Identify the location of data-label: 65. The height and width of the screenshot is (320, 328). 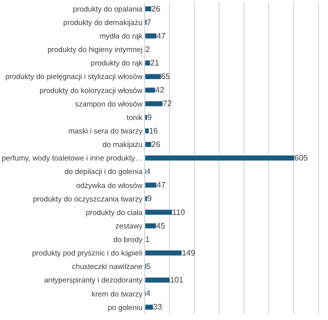
(166, 77).